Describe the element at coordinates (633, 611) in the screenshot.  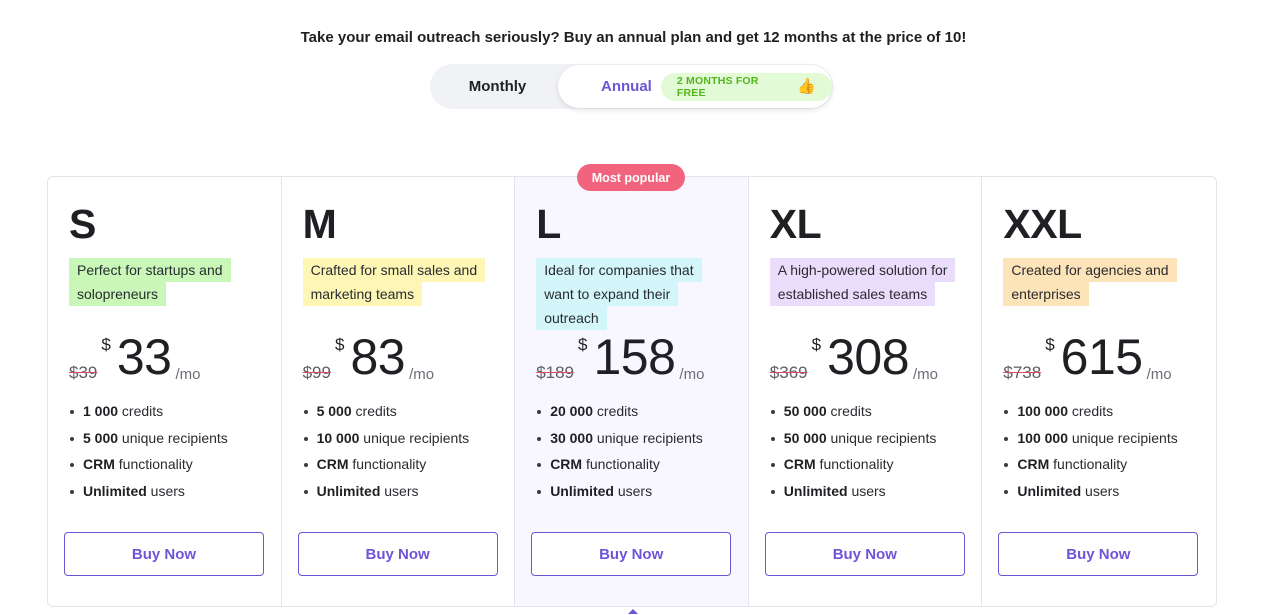
I see `caret-up-icon` at that location.